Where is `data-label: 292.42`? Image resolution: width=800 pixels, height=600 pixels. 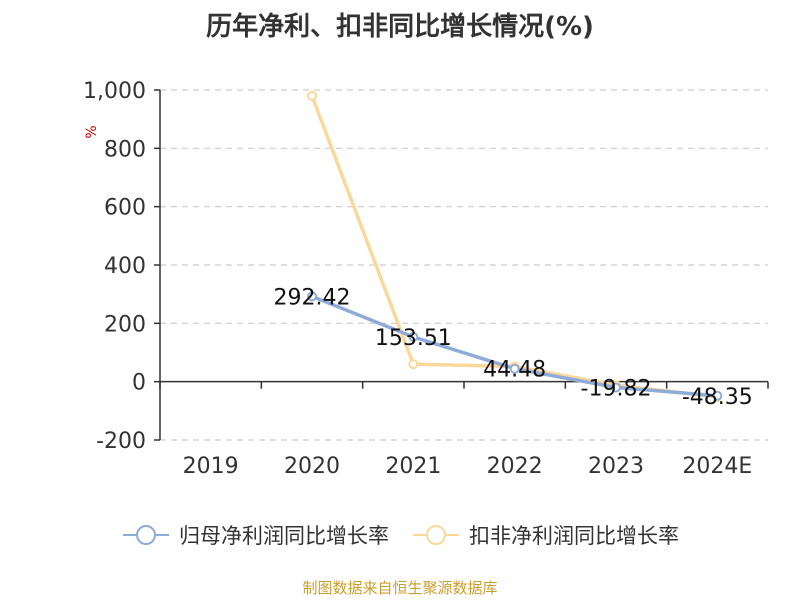
data-label: 292.42 is located at coordinates (312, 297).